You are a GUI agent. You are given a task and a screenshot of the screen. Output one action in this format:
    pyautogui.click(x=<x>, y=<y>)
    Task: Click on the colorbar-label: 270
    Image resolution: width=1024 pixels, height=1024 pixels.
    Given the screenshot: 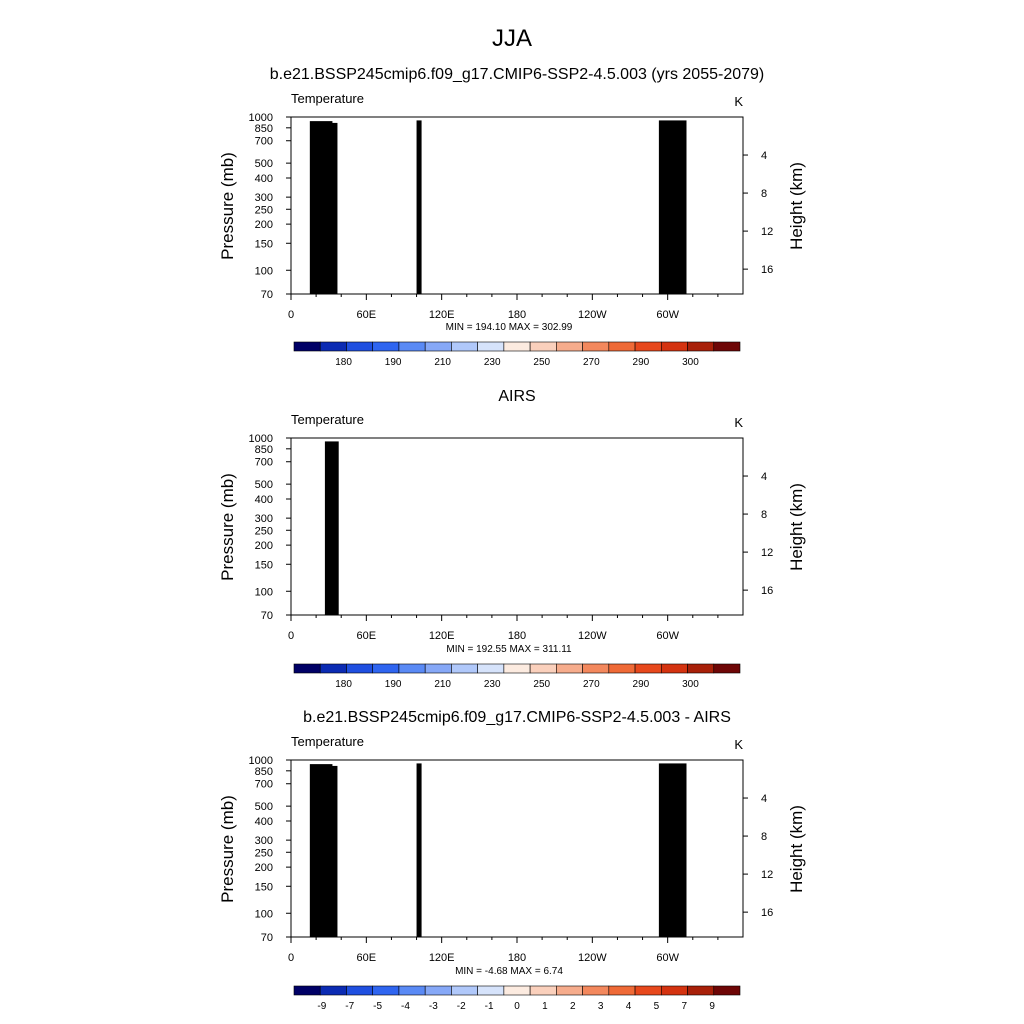 What is the action you would take?
    pyautogui.click(x=591, y=684)
    